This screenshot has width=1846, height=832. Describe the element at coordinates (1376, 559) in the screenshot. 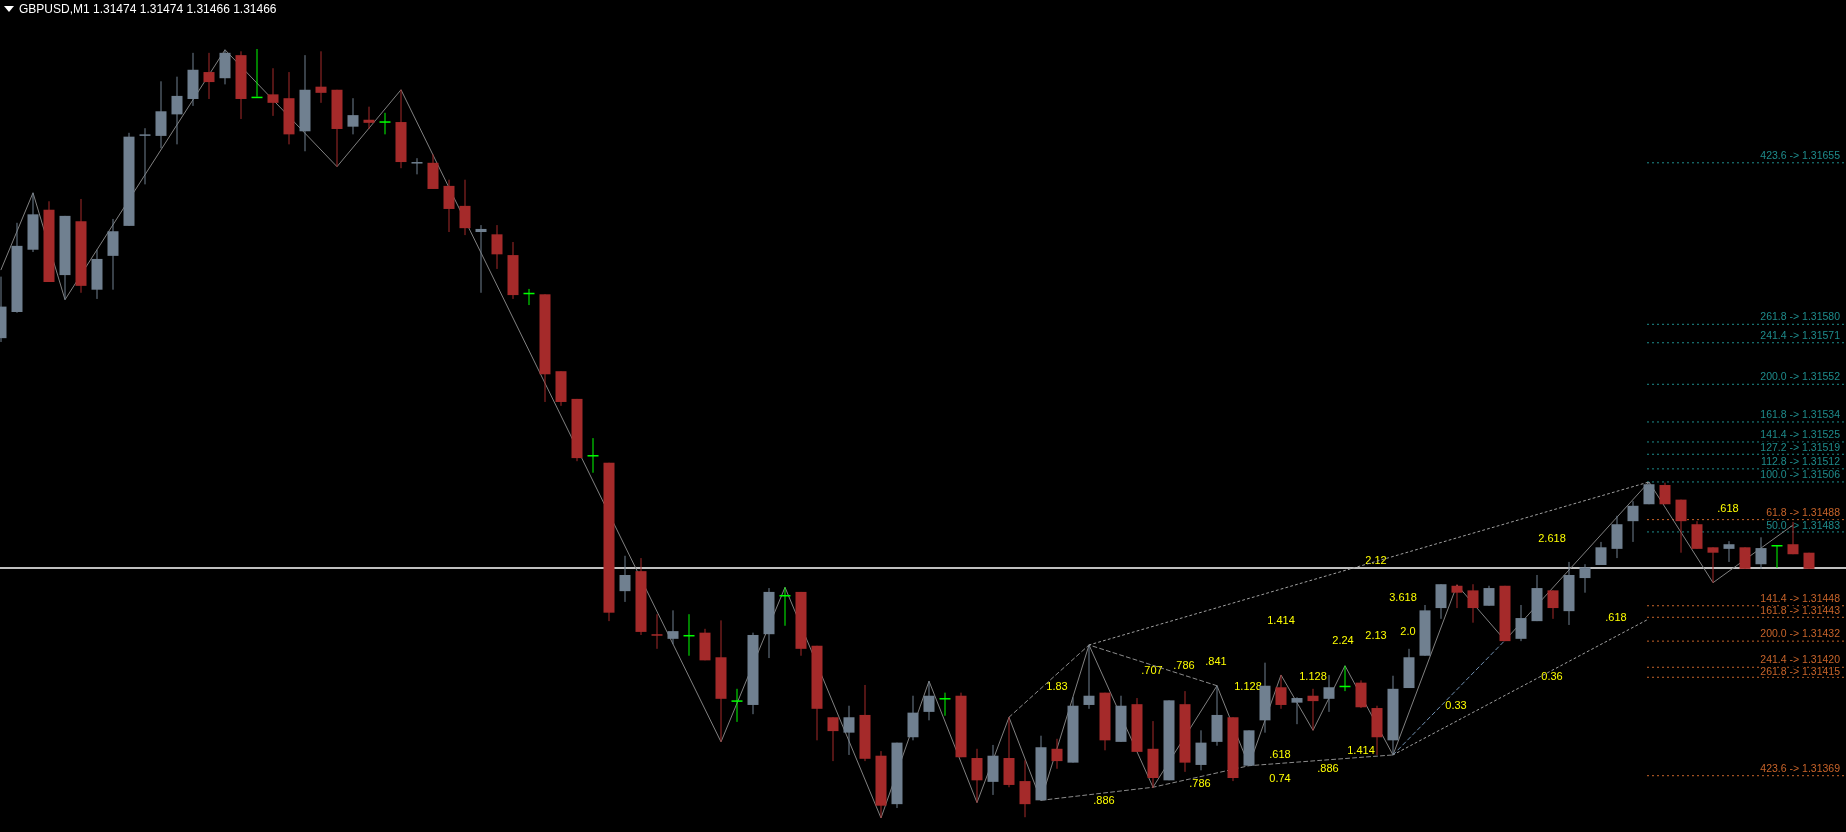

I see `annotation: 2.12` at that location.